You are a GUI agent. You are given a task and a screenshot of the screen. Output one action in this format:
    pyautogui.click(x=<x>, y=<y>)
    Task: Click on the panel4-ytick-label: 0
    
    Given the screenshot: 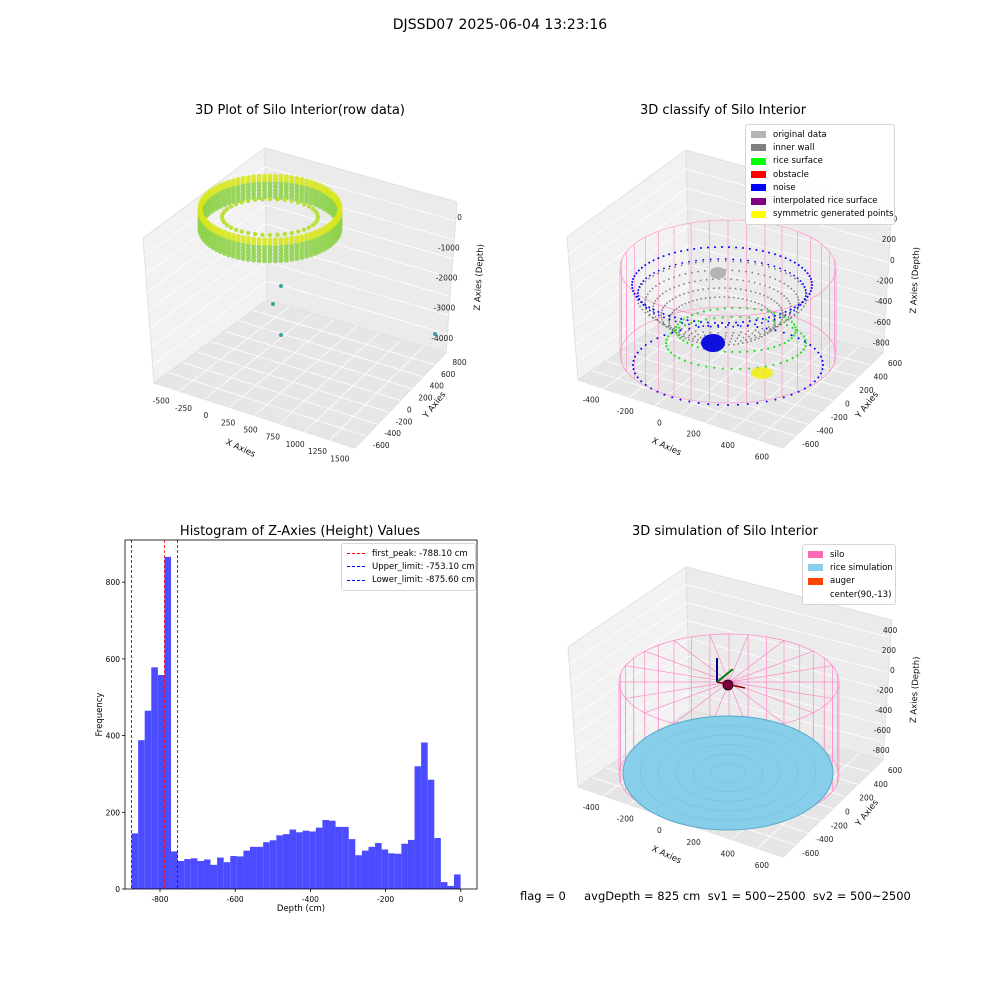 What is the action you would take?
    pyautogui.click(x=847, y=812)
    